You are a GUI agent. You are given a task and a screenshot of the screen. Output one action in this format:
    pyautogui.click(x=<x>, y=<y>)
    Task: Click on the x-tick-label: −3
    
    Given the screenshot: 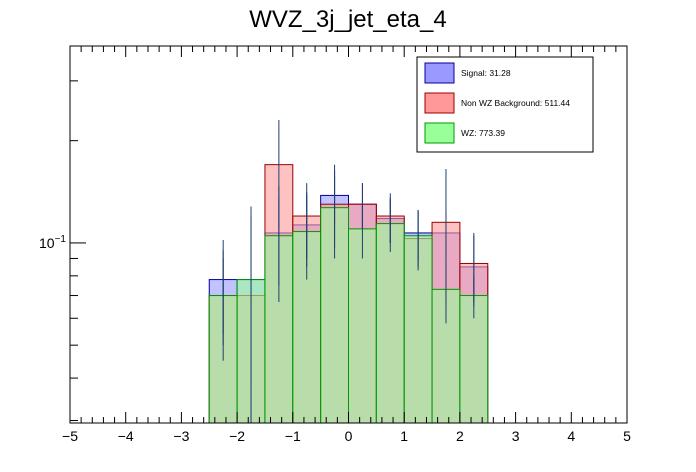 What is the action you would take?
    pyautogui.click(x=181, y=436)
    